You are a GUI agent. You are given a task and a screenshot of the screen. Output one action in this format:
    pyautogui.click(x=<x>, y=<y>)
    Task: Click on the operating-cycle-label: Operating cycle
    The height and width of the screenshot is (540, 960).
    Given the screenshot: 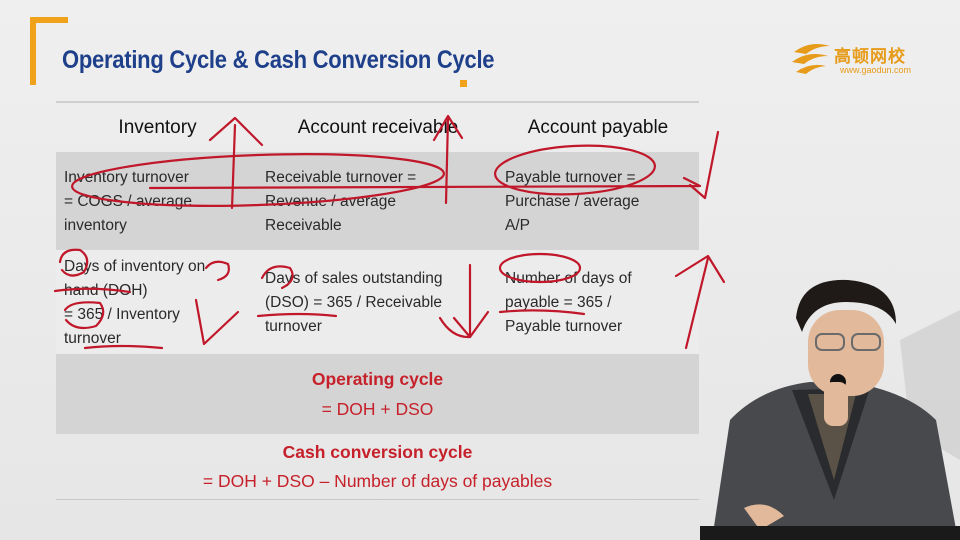 What is the action you would take?
    pyautogui.click(x=377, y=379)
    